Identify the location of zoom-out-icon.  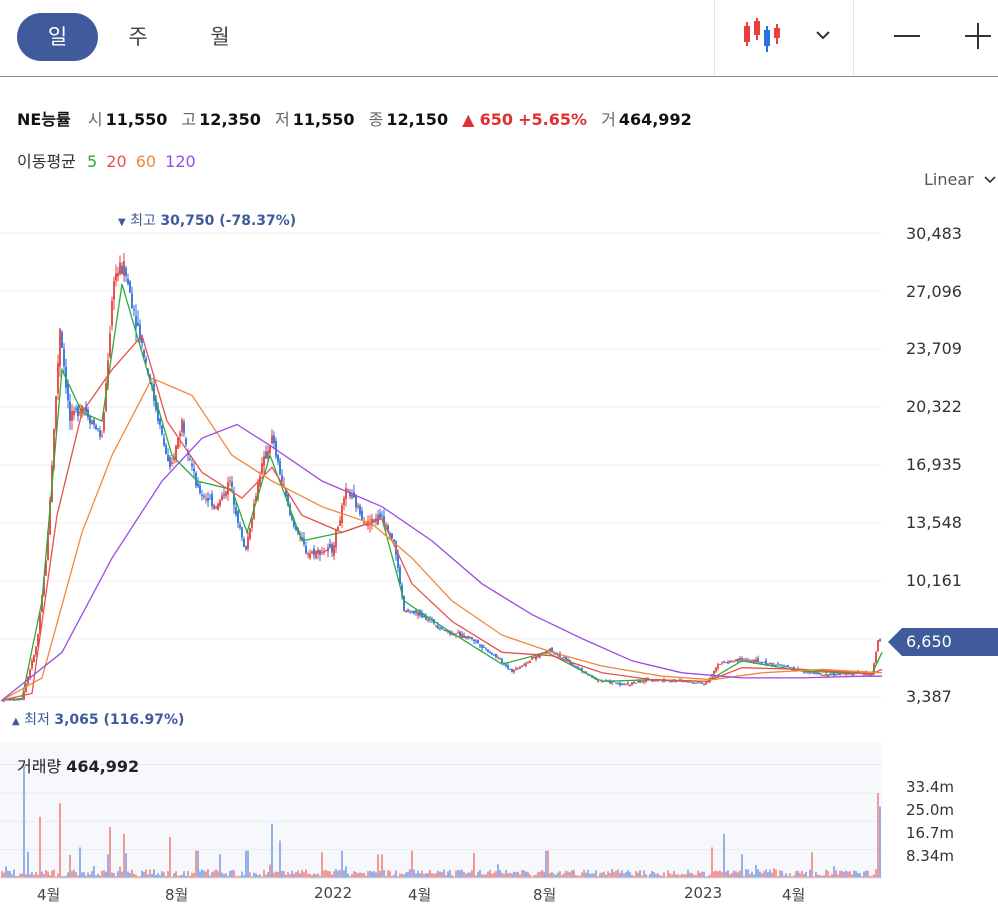
(907, 36).